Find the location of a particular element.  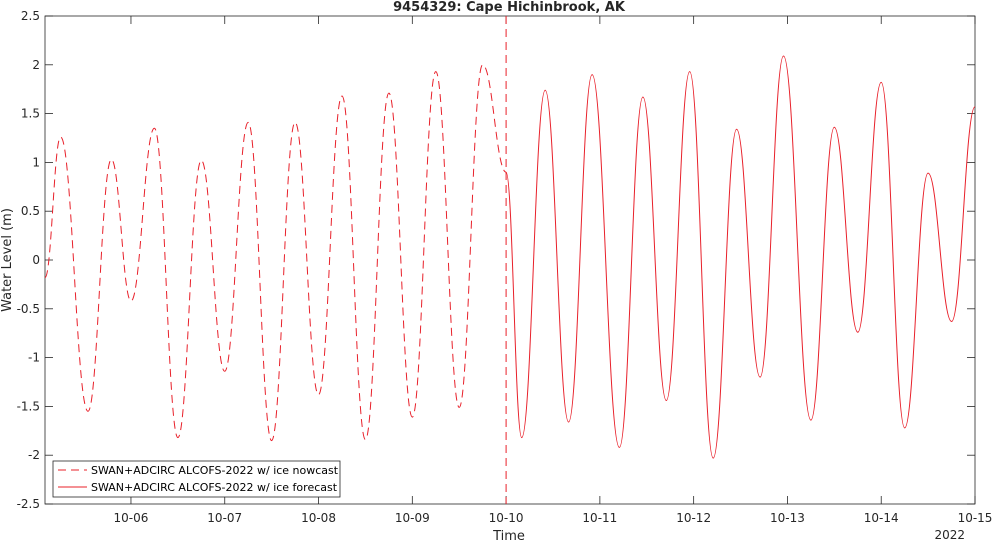

y-tick-label: 2.5 is located at coordinates (30, 16).